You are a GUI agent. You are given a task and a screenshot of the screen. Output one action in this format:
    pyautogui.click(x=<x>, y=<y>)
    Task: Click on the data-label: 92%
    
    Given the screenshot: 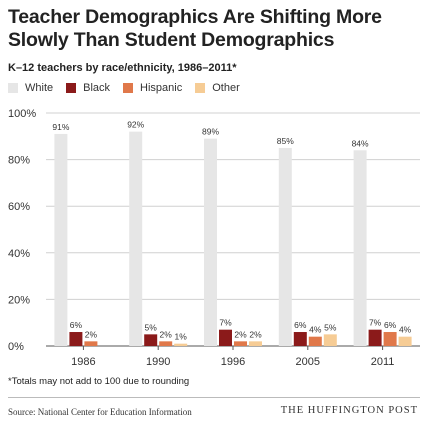 What is the action you would take?
    pyautogui.click(x=135, y=125)
    